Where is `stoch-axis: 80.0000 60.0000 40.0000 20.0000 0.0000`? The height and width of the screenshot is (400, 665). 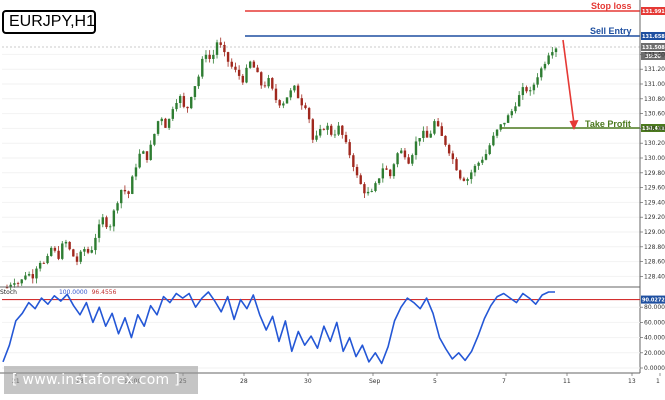
stoch-axis: 80.0000 60.0000 40.0000 20.0000 0.0000 is located at coordinates (652, 338).